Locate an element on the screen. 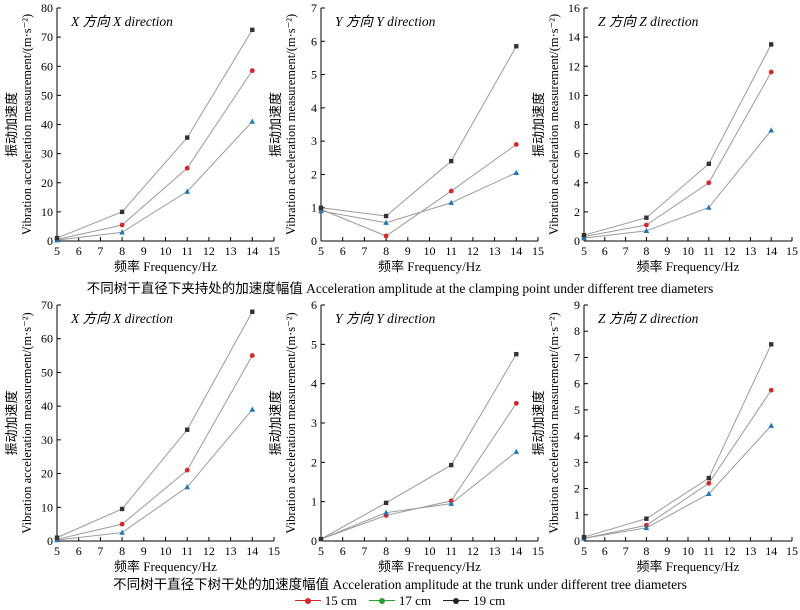 The height and width of the screenshot is (610, 800). y-tick-label: 9 is located at coordinates (577, 305).